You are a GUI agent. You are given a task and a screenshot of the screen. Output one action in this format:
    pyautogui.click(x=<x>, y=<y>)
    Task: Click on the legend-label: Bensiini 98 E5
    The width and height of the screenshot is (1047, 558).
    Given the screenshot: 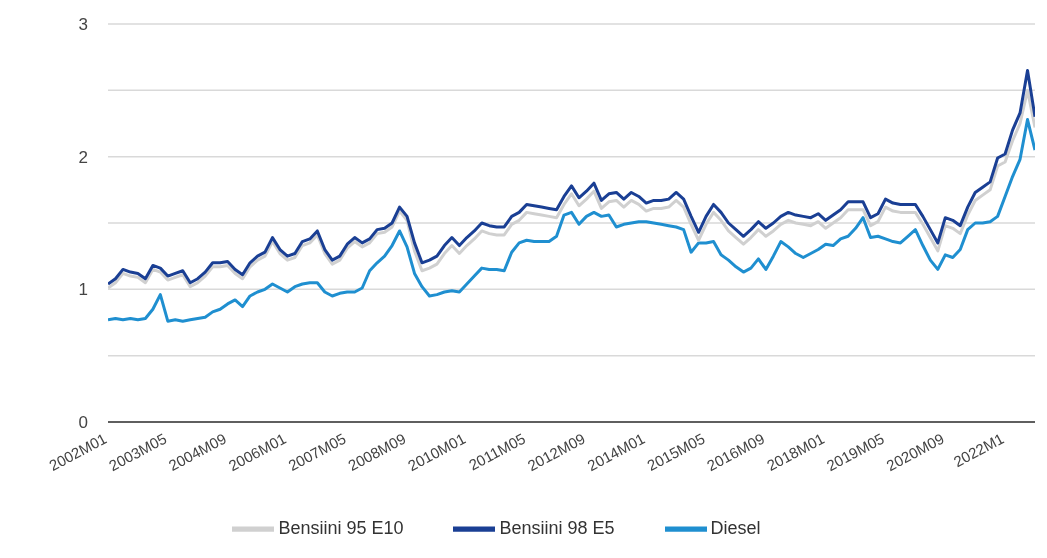 What is the action you would take?
    pyautogui.click(x=557, y=527)
    